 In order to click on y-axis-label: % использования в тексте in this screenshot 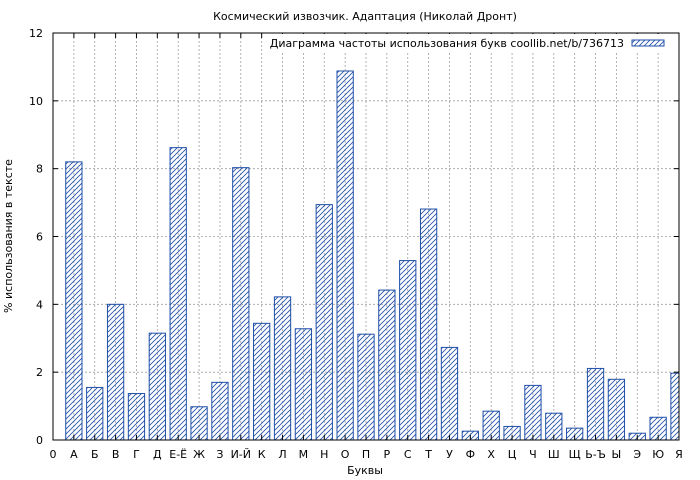, I will do `click(8, 236)`.